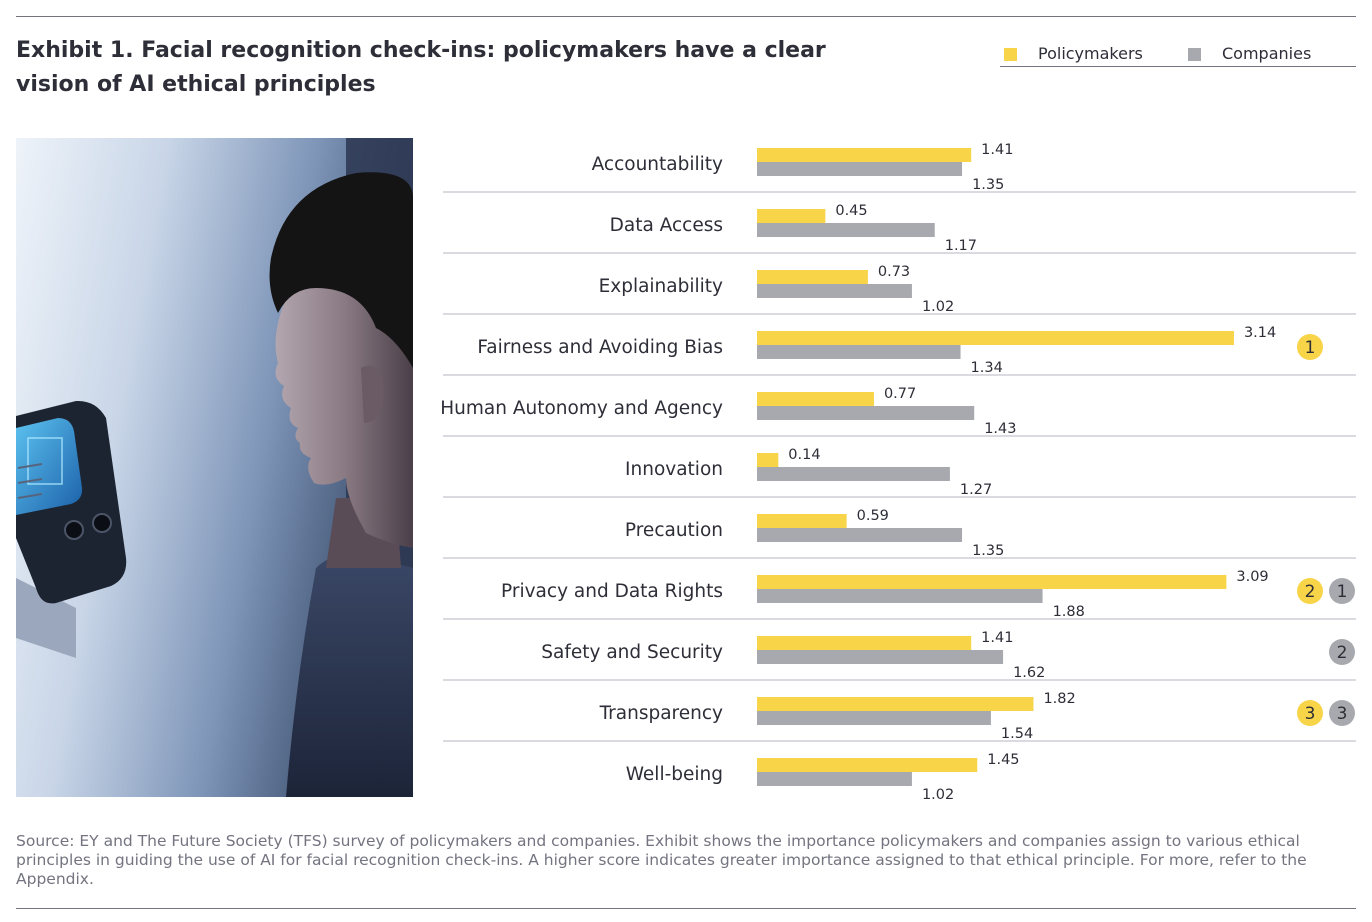  I want to click on bar-policymakers-data-access, so click(791, 216).